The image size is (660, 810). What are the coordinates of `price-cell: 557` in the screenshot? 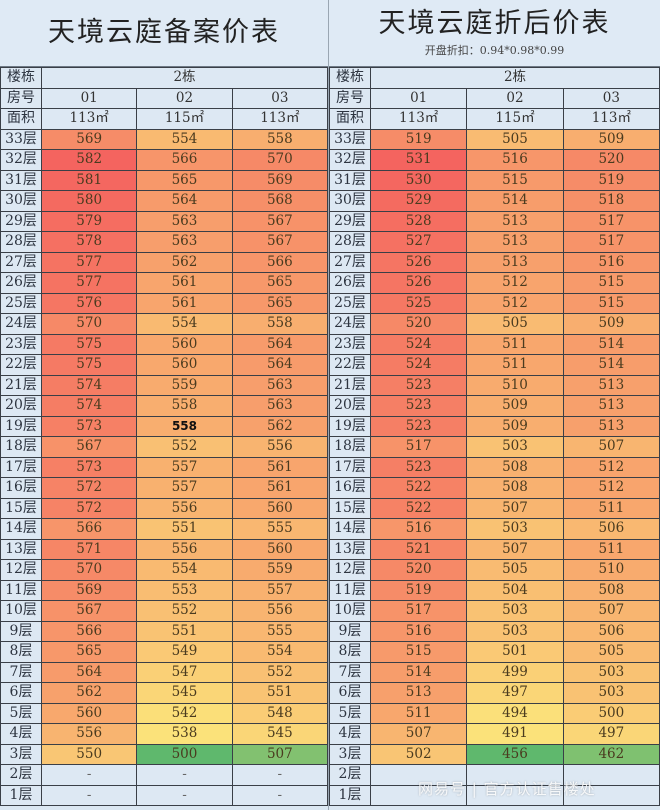 It's located at (280, 590).